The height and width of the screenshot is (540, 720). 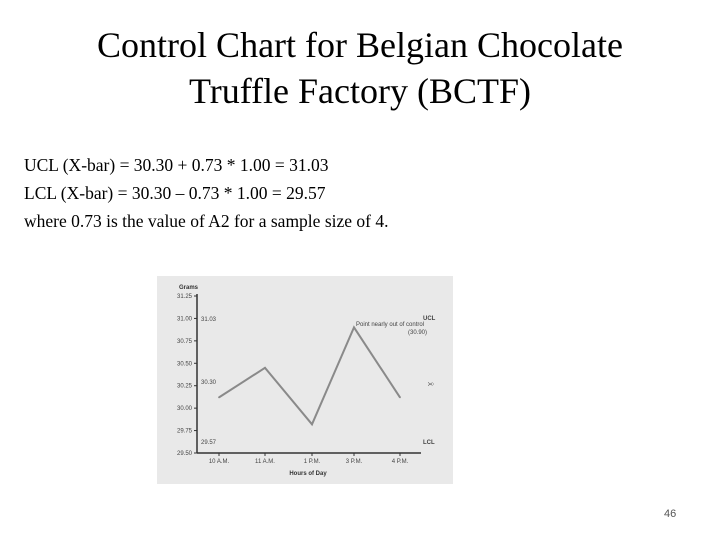 I want to click on lcl-value-label: 29.57, so click(x=209, y=443).